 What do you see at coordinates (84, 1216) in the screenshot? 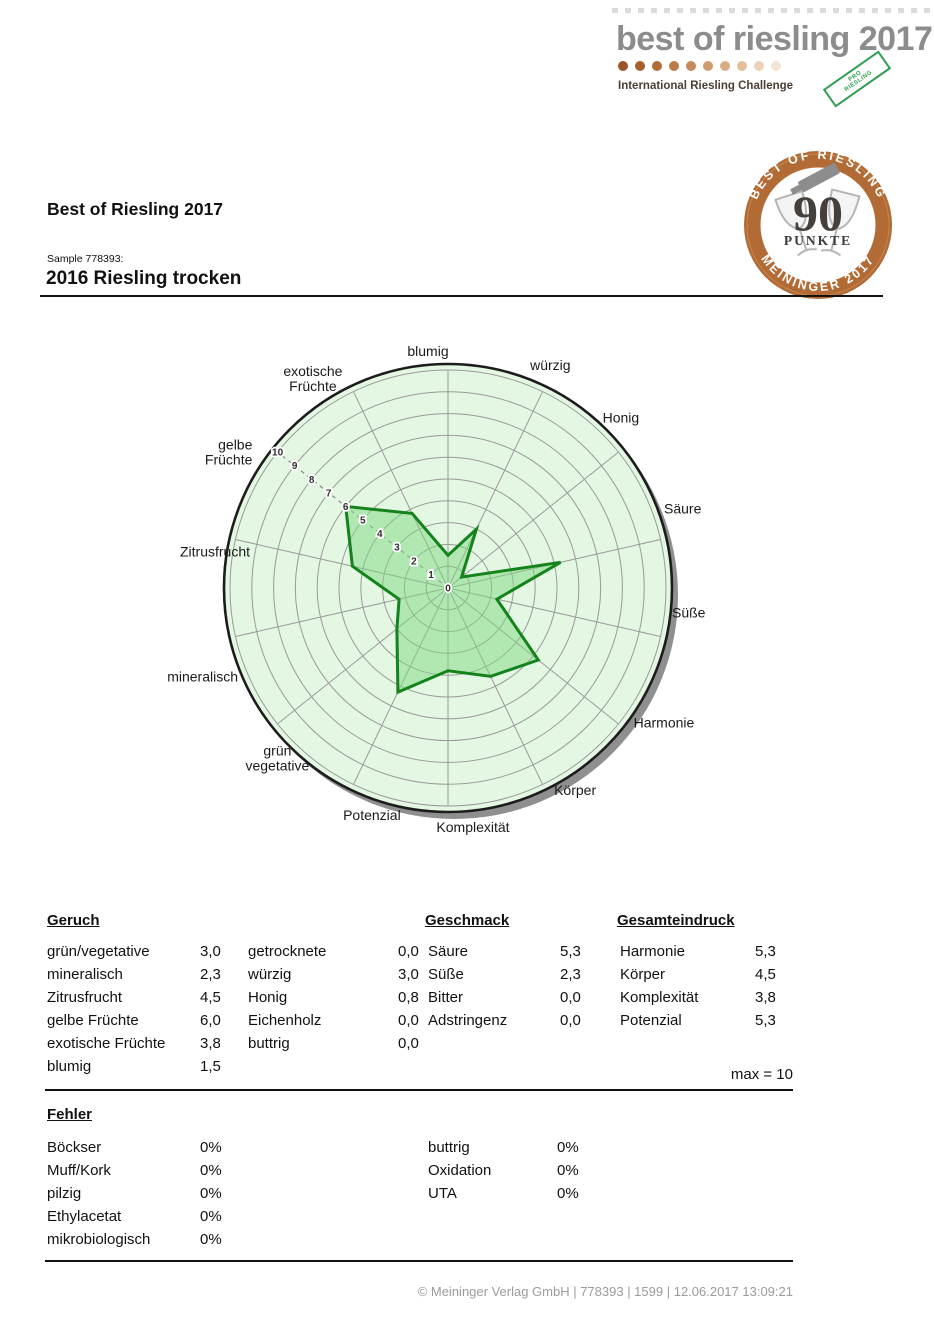
I see `attribute-label: Ethylacetat` at bounding box center [84, 1216].